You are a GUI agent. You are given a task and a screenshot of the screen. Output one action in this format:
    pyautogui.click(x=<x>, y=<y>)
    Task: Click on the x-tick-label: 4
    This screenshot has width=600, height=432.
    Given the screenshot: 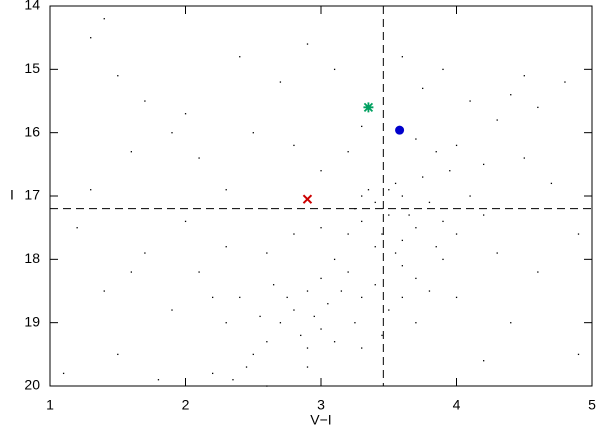 What is the action you would take?
    pyautogui.click(x=457, y=405)
    